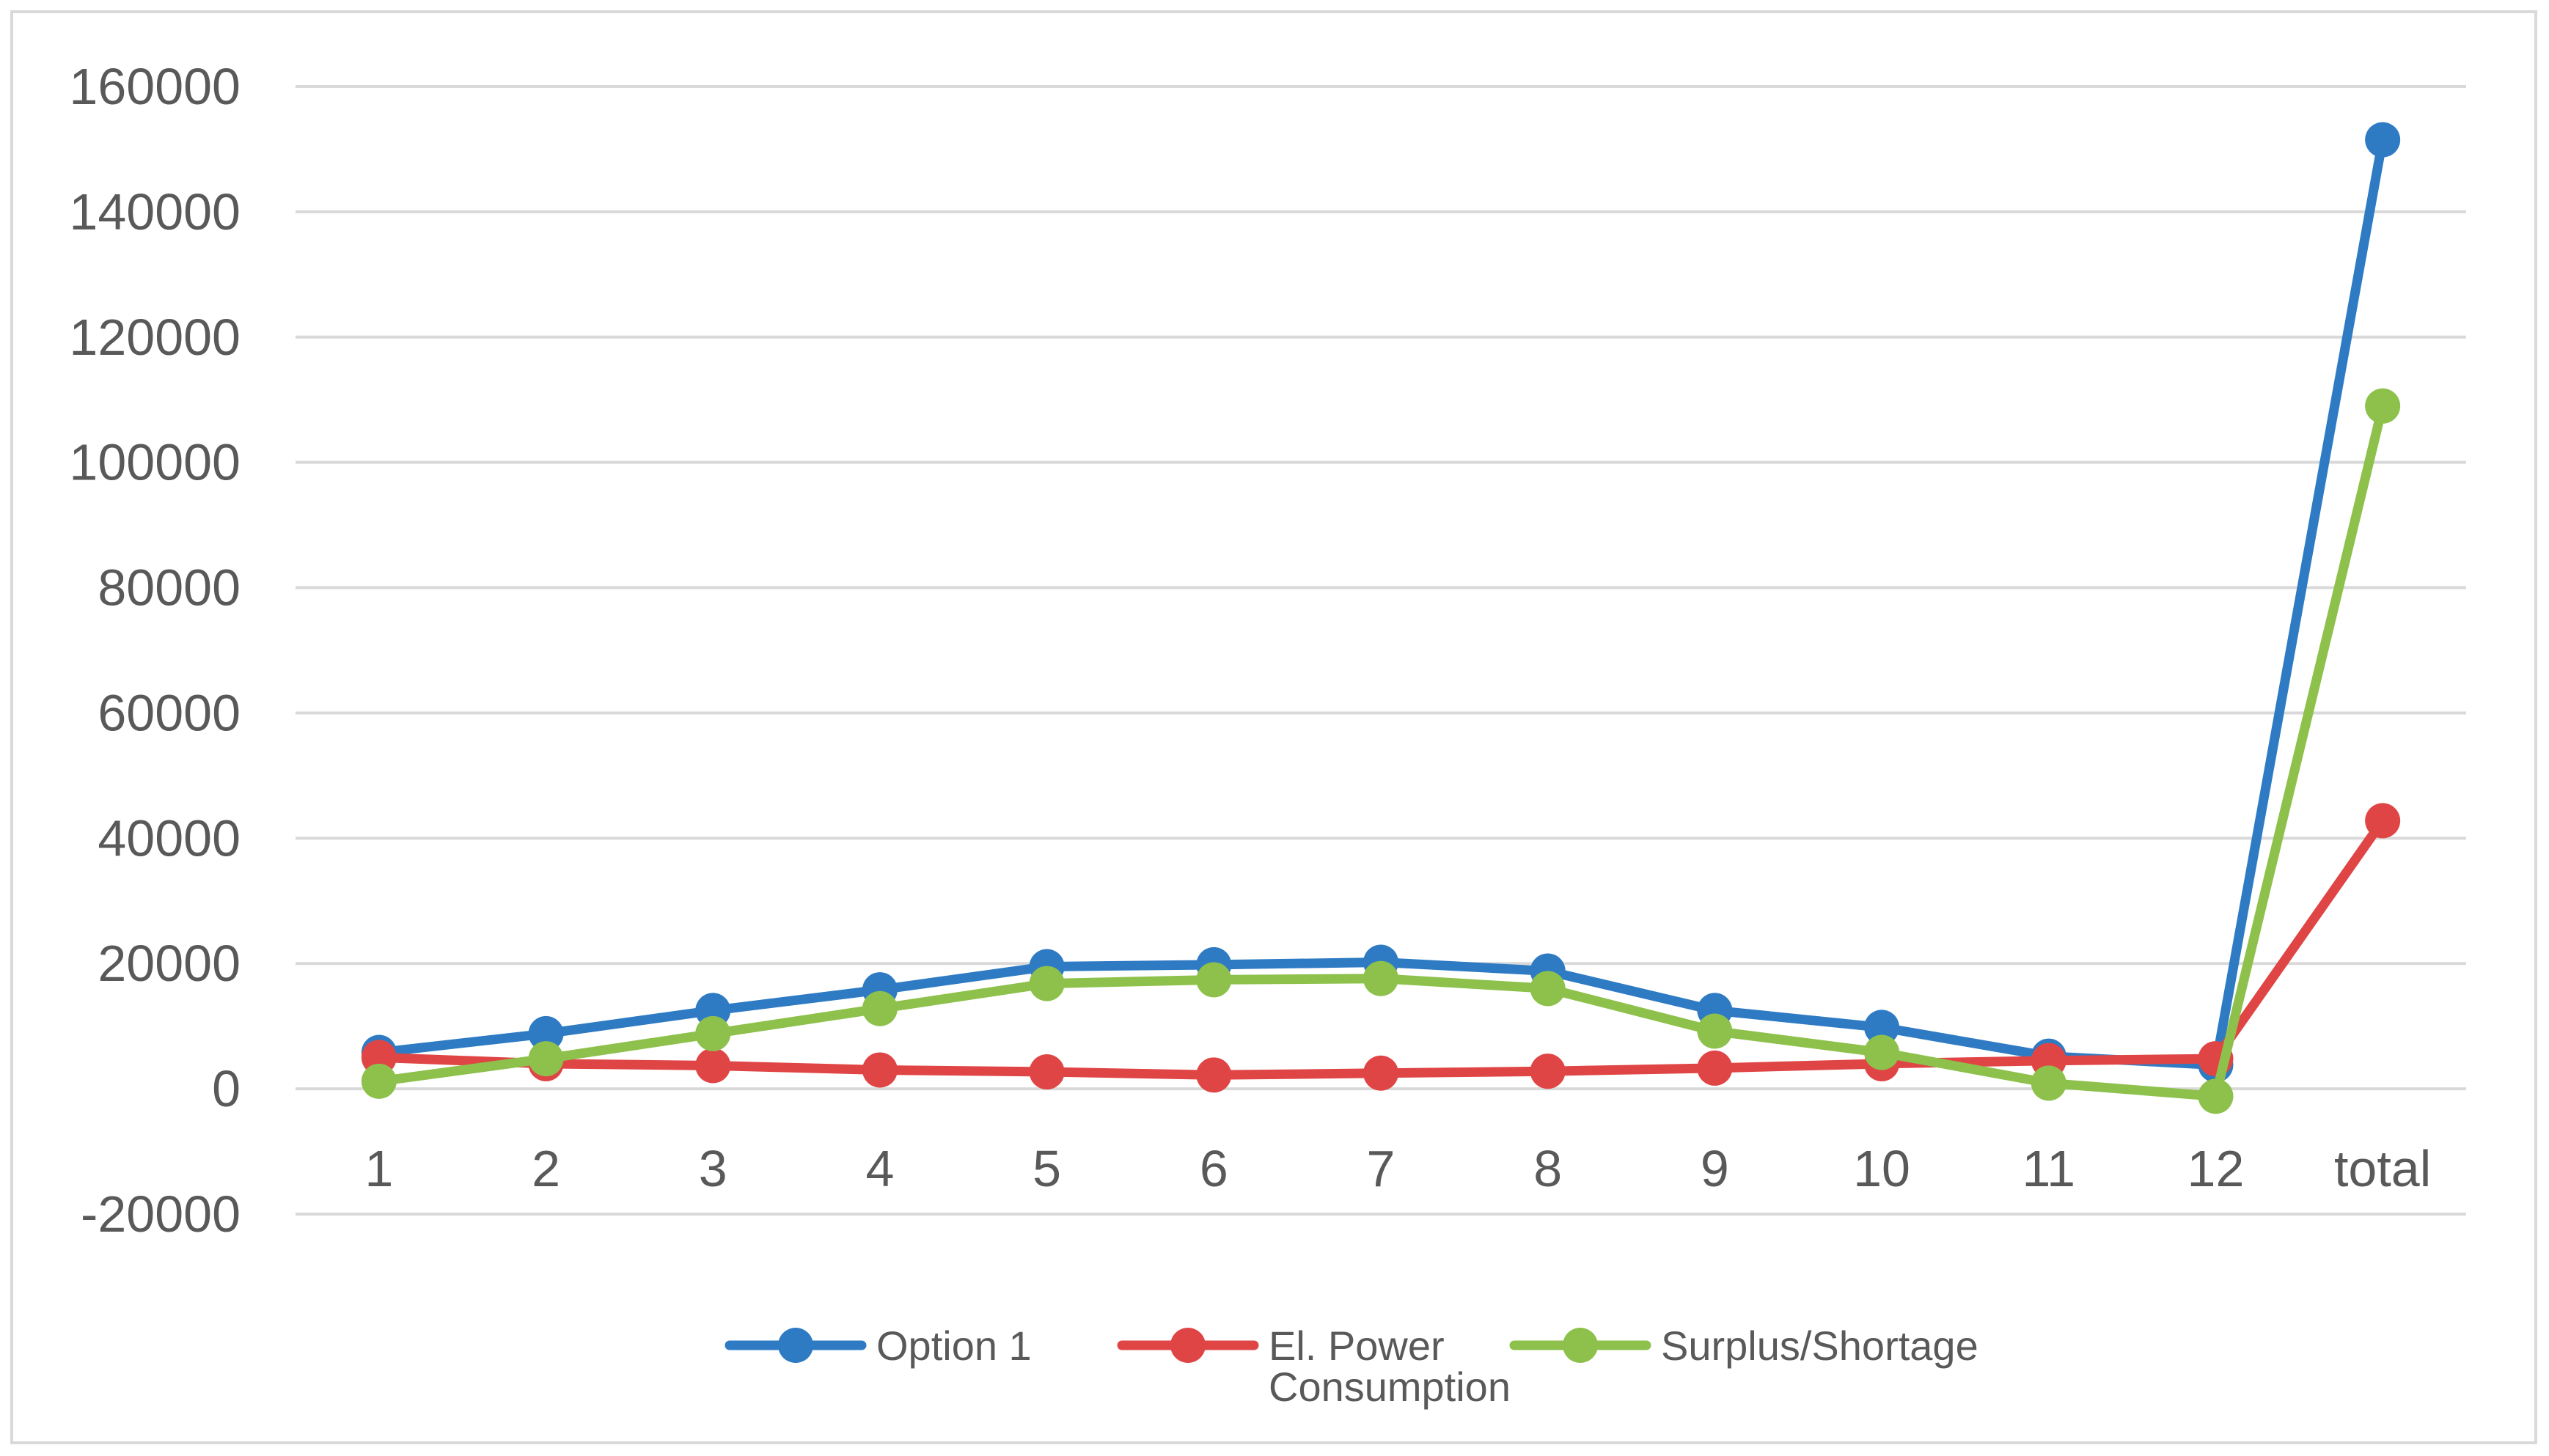  I want to click on legend-label: Option 1, so click(954, 1346).